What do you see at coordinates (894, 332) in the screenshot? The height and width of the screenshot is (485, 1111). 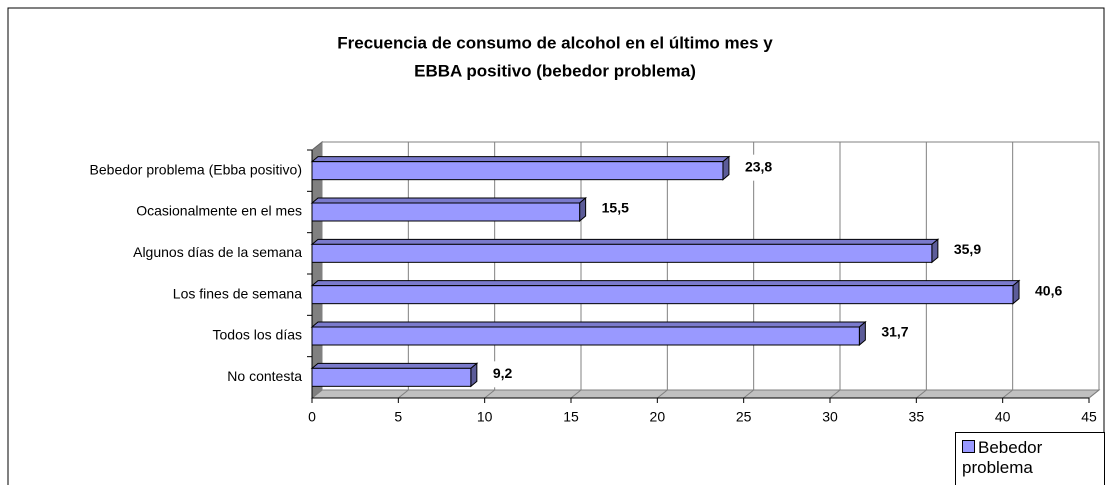 I see `value-label: 31,7` at bounding box center [894, 332].